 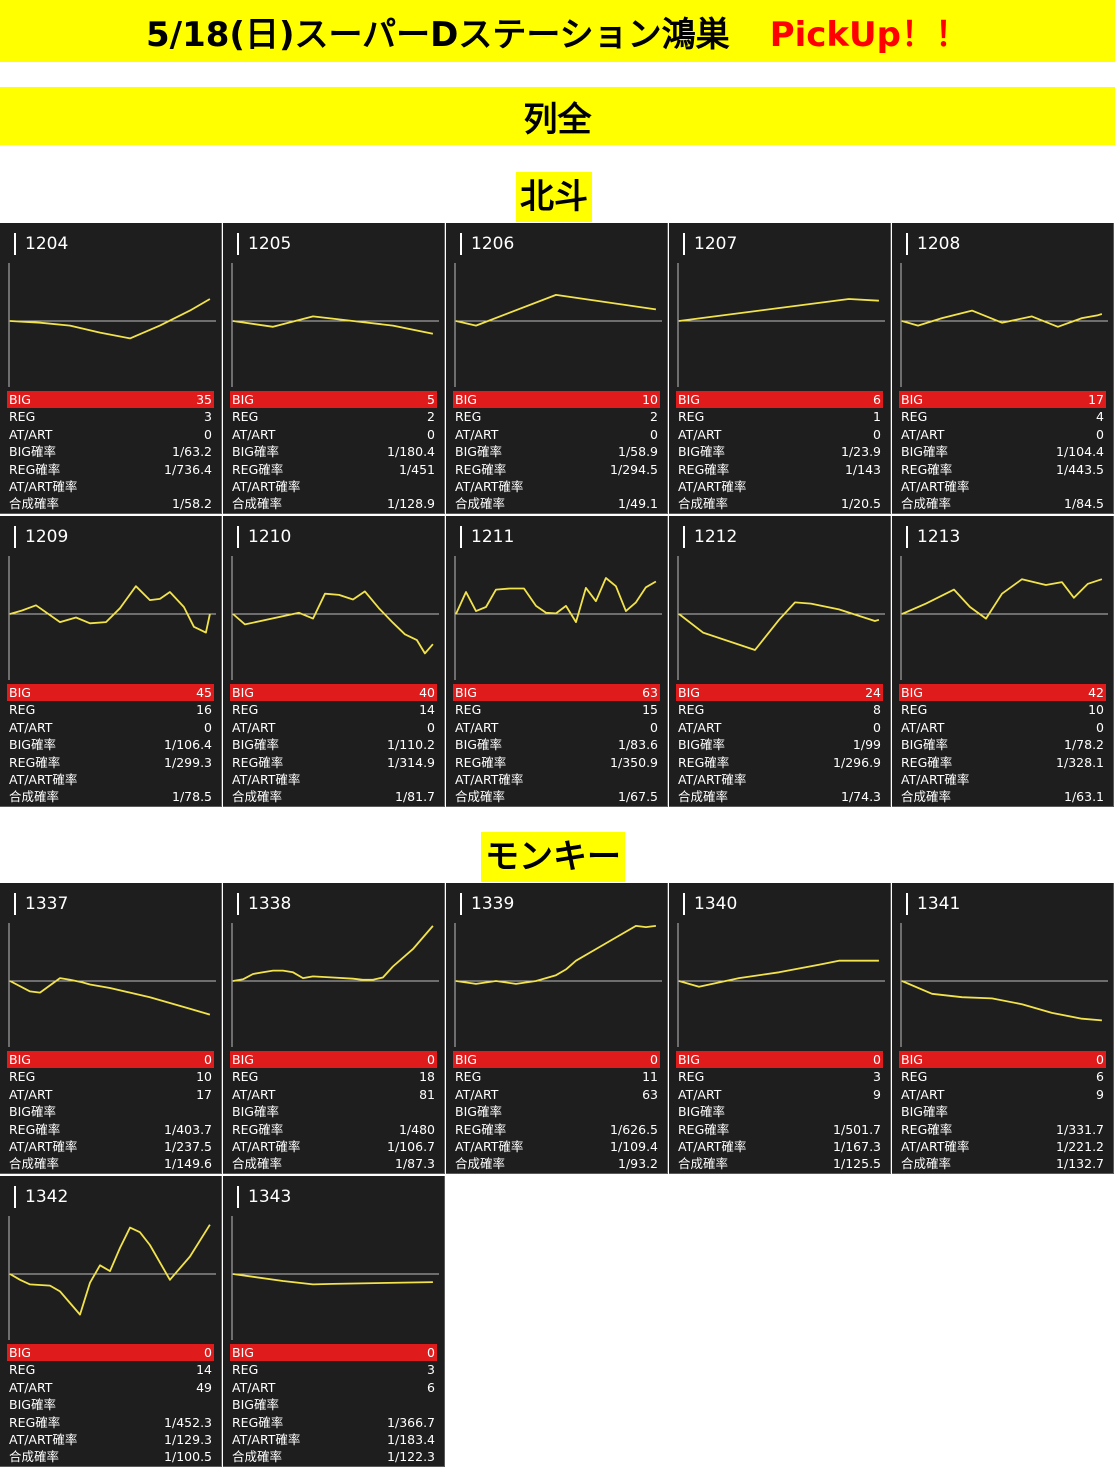 I want to click on reg-rate-row: REG確率 1/480, so click(x=333, y=1129).